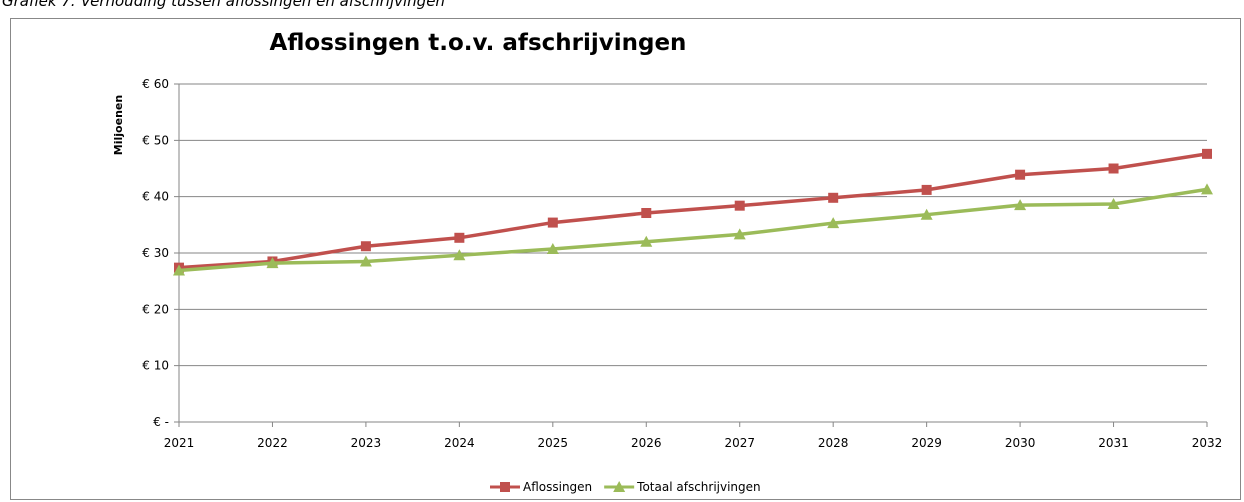 This screenshot has width=1244, height=502. Describe the element at coordinates (118, 125) in the screenshot. I see `y-axis-label: Miljoenen` at that location.